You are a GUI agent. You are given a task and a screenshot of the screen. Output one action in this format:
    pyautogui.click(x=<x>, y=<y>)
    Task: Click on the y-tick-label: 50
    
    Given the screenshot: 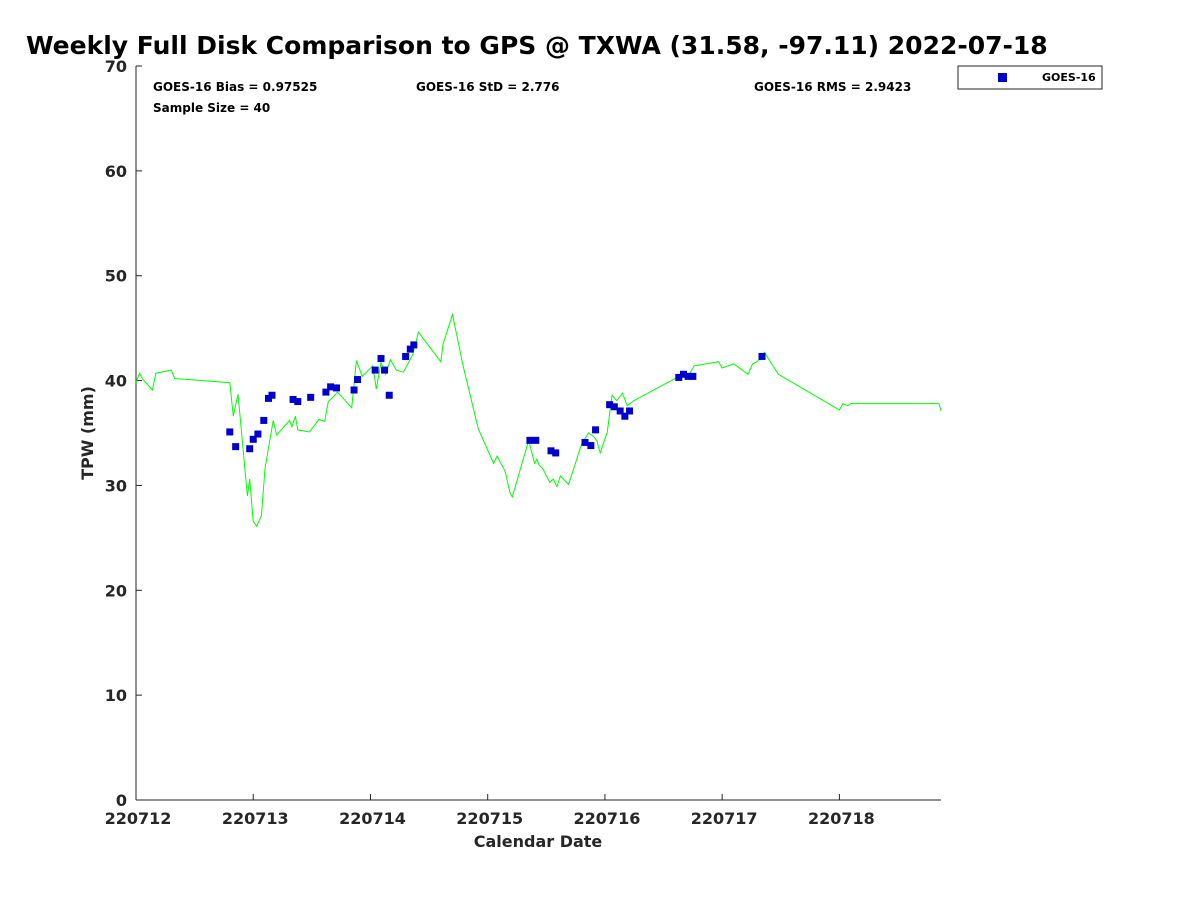 What is the action you would take?
    pyautogui.click(x=116, y=276)
    